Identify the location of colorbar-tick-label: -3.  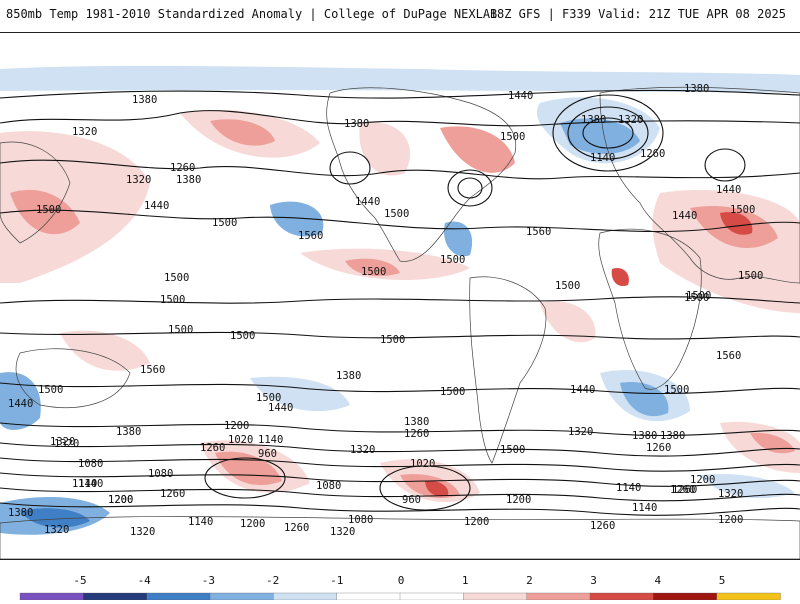
(208, 580).